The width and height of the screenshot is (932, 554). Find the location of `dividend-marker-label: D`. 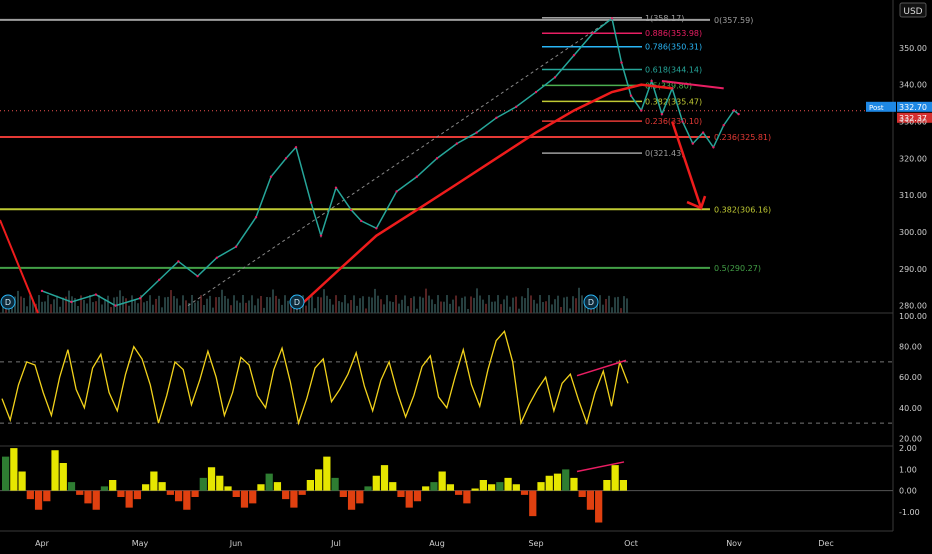

dividend-marker-label: D is located at coordinates (8, 302).